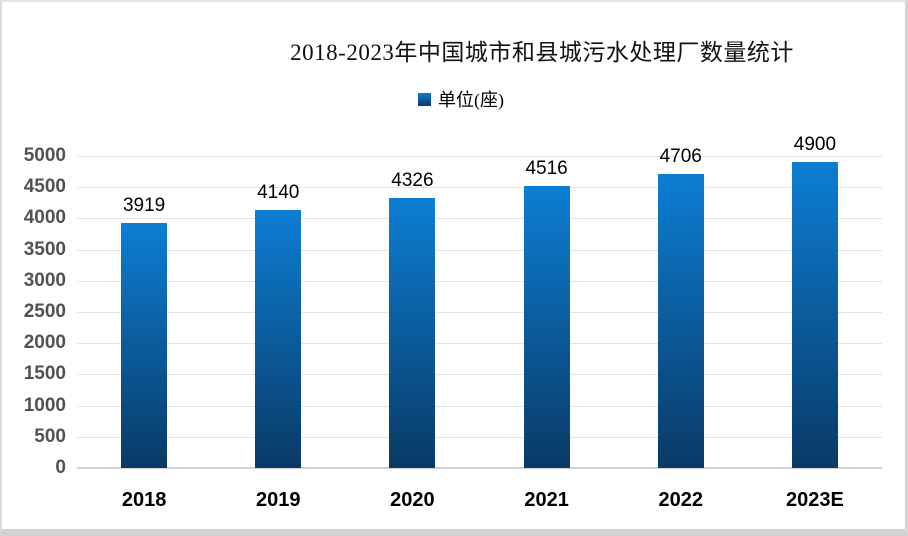 The image size is (908, 536). I want to click on bar-value-label: 4140, so click(278, 192).